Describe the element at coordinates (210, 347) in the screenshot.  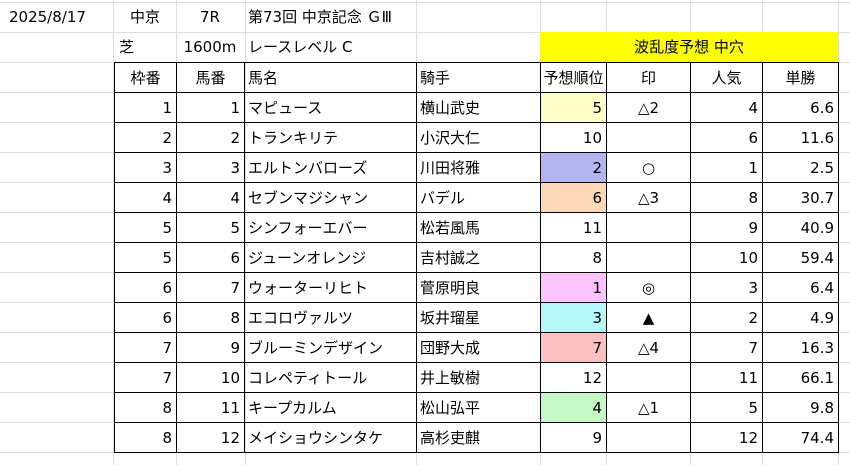
I see `umaban-cell: 9` at that location.